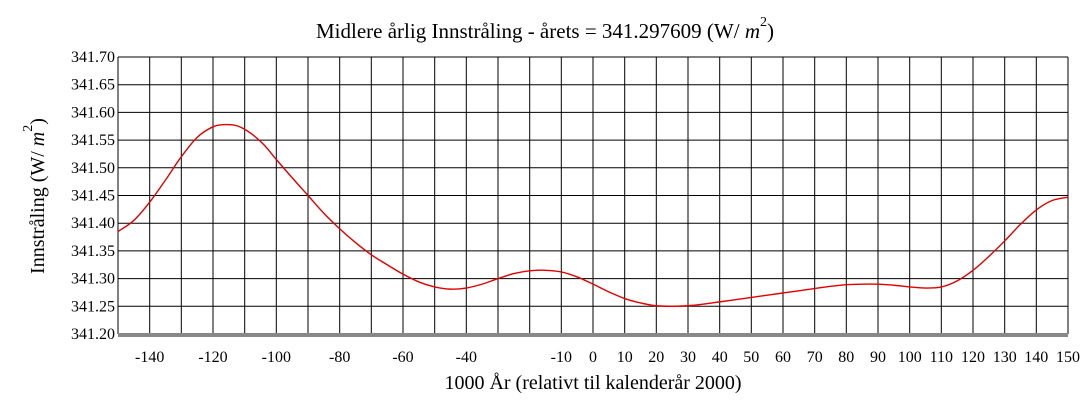  I want to click on y-tick-label: 341.35, so click(93, 251).